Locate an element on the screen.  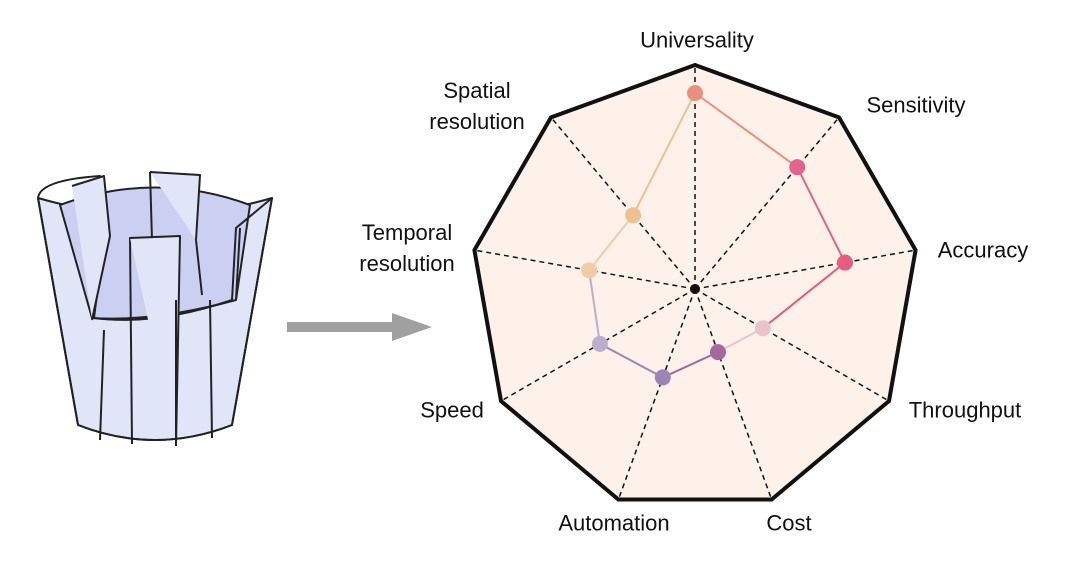
axis-label: Cost is located at coordinates (789, 523).